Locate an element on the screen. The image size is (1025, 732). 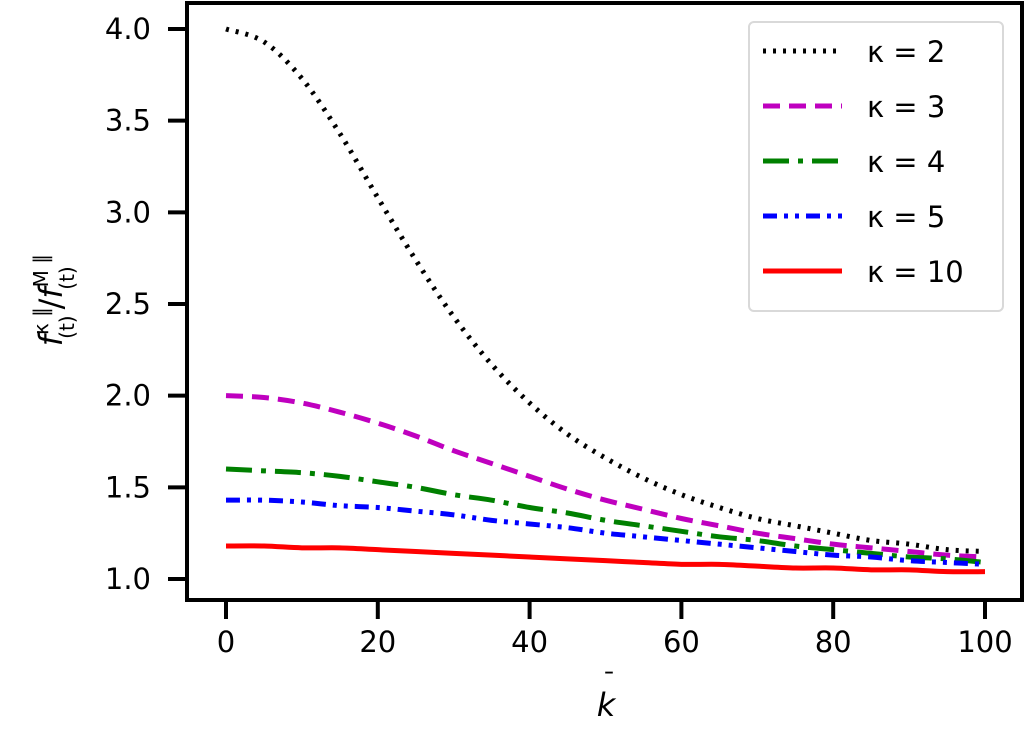
x-axis-ticks: 0 20 40 60 80 100 is located at coordinates (615, 629).